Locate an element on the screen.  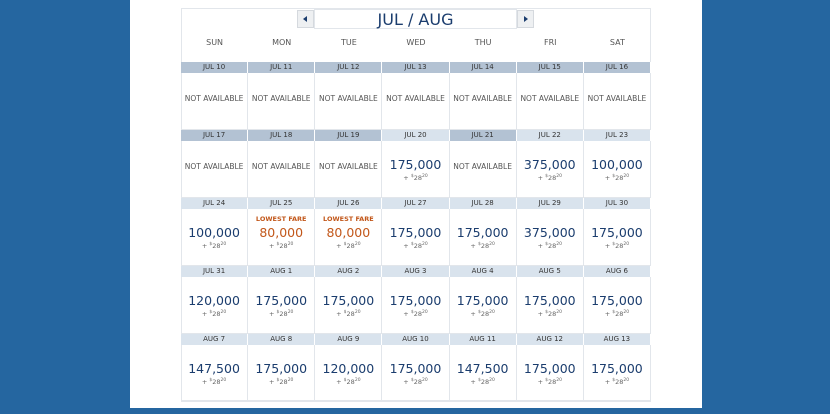
date-header: JUL 25 is located at coordinates (282, 203).